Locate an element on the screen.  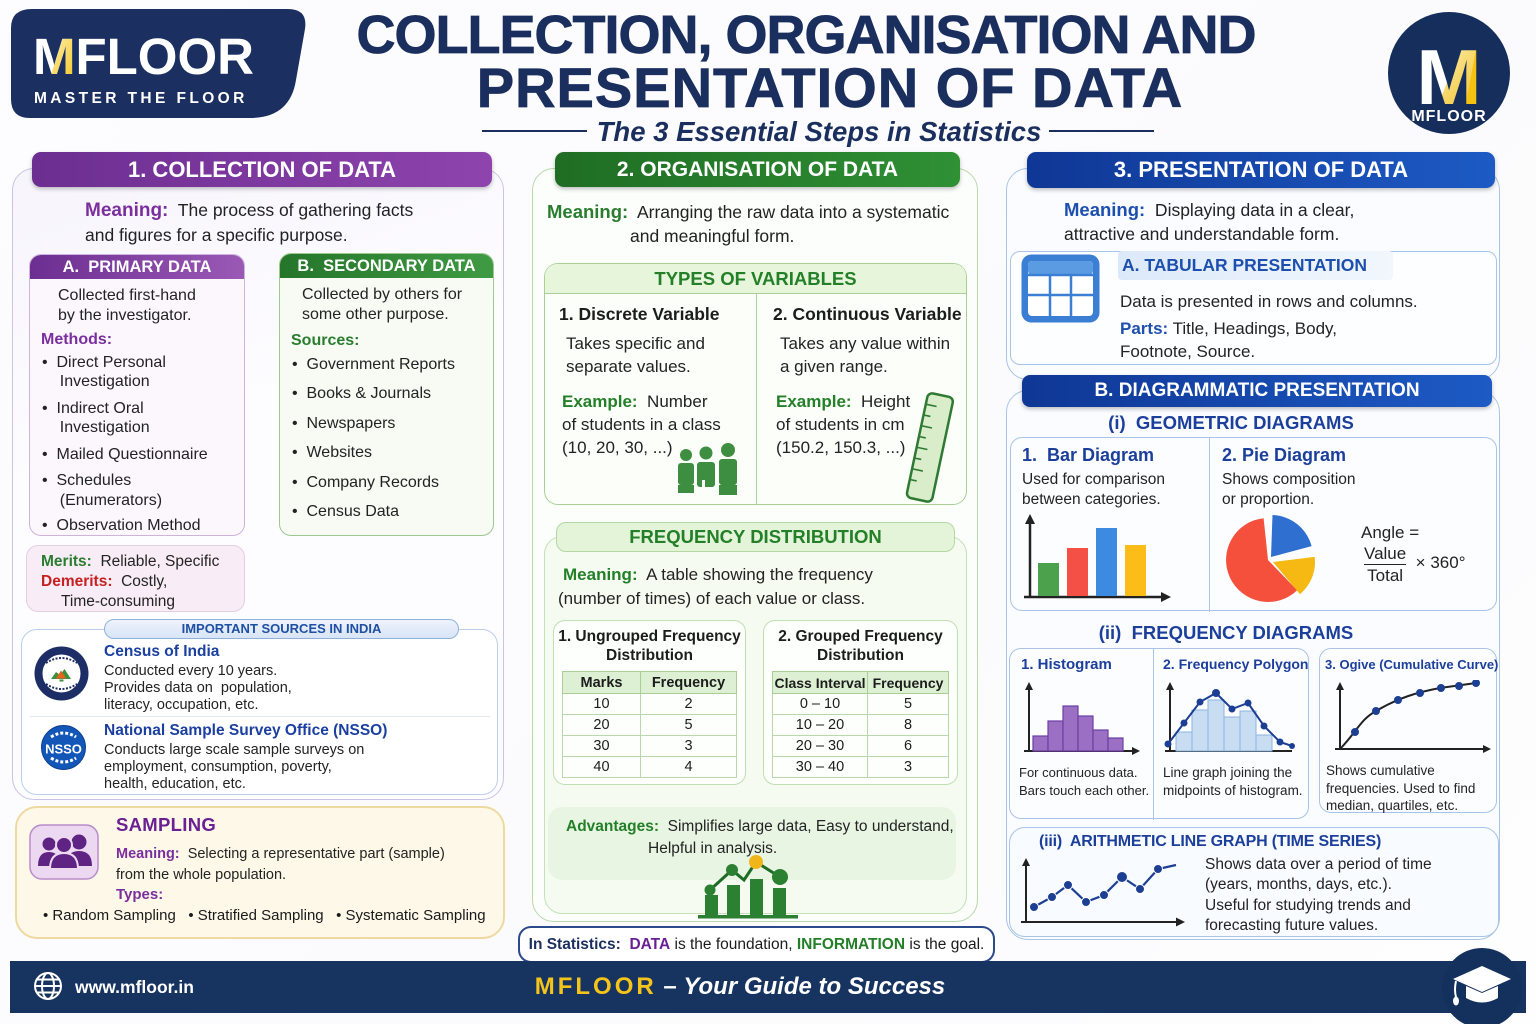
svg-text: MASTER THE FLOOR is located at coordinates (141, 98).